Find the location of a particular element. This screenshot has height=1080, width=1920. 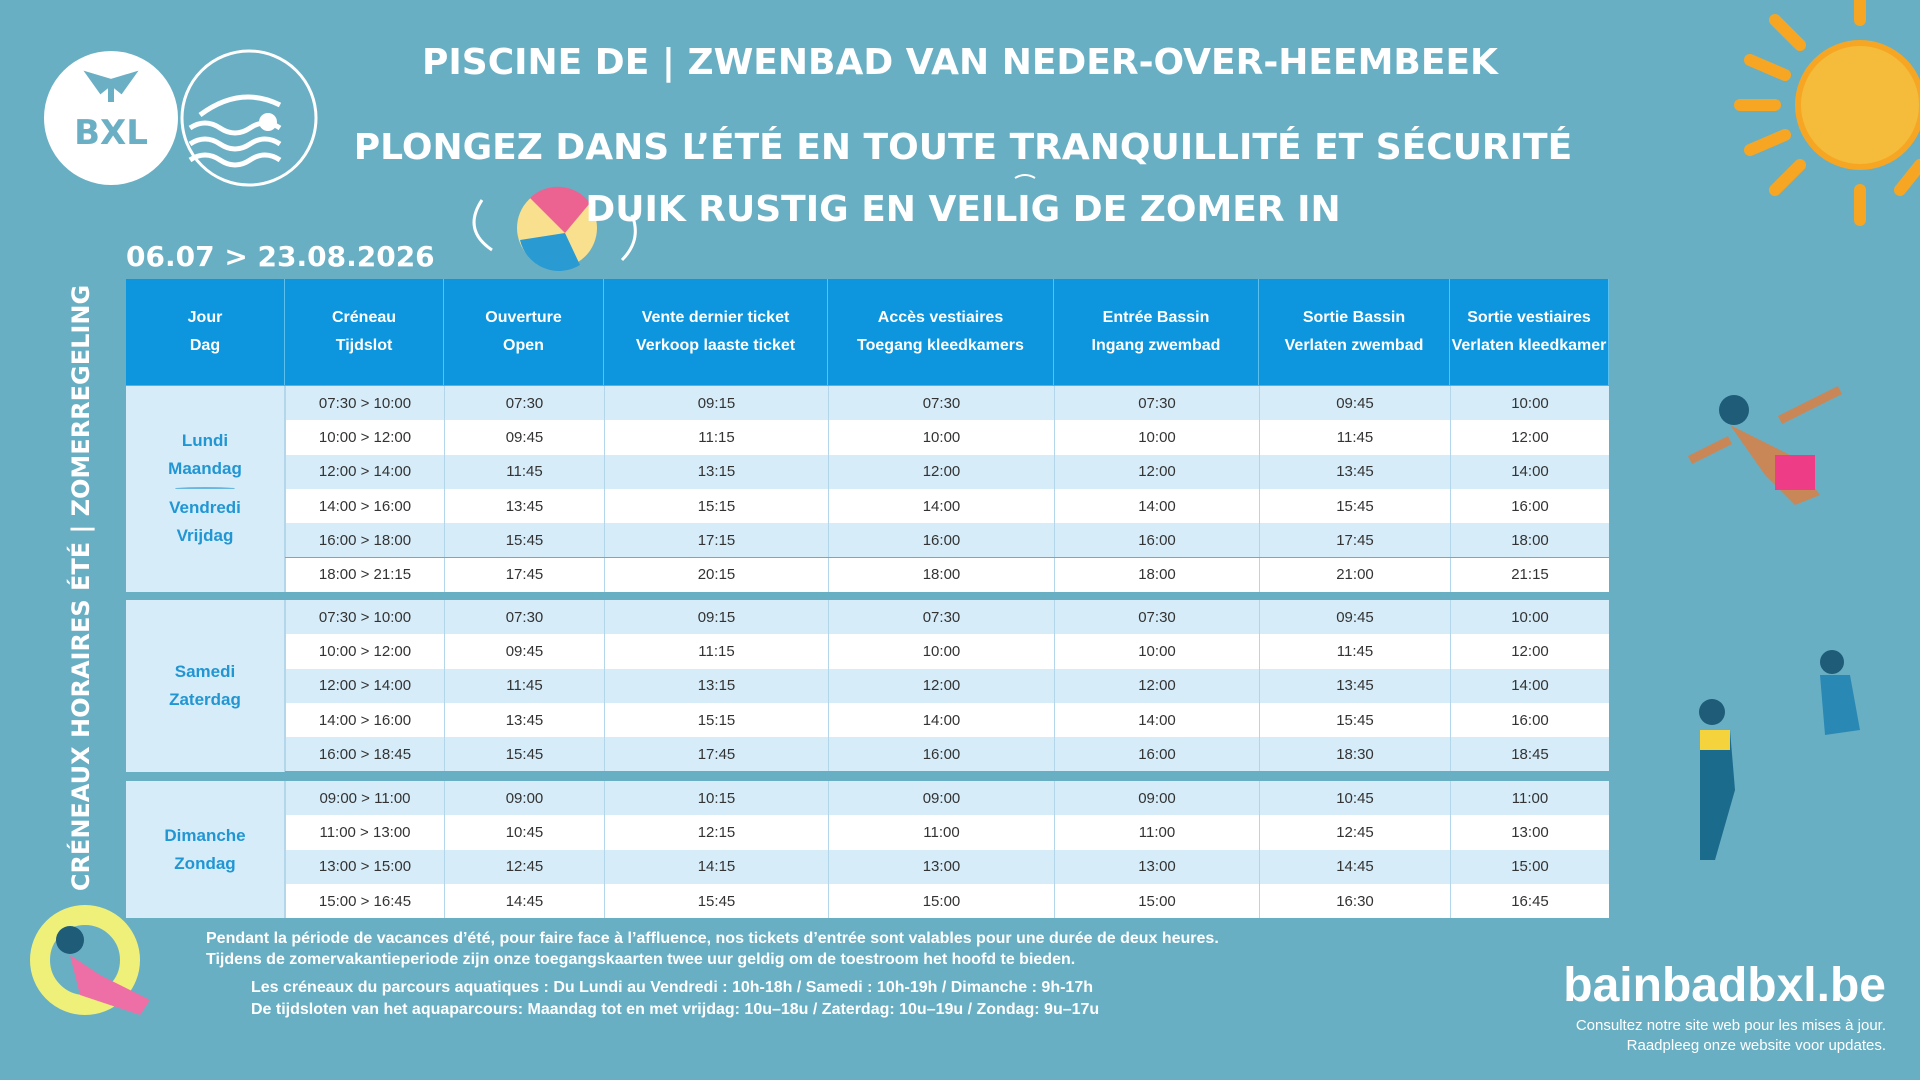

day-name: Dimanche is located at coordinates (205, 835).